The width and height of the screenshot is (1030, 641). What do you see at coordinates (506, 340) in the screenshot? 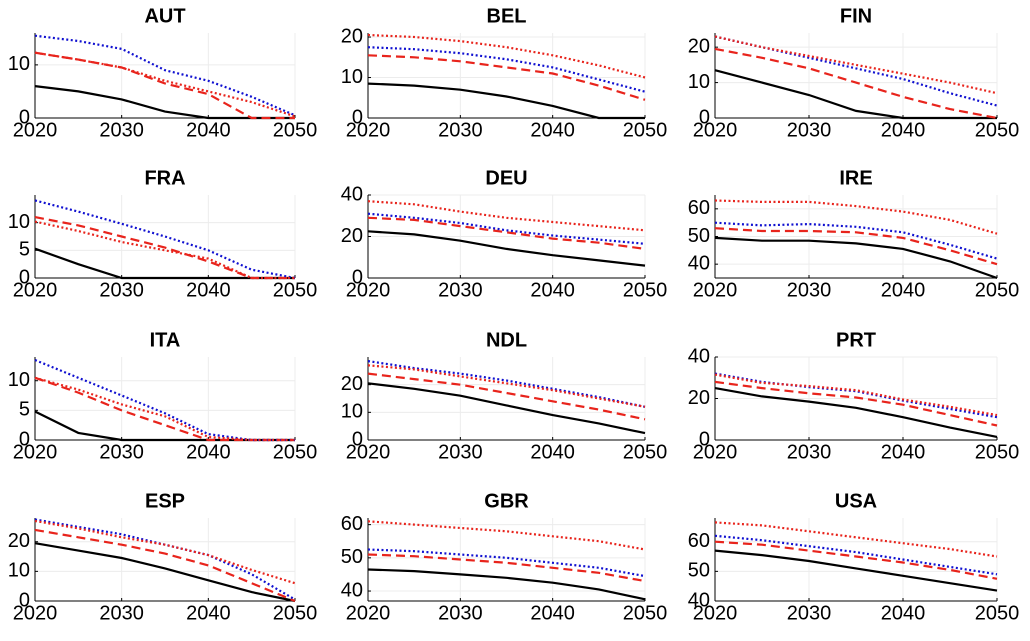
I see `panel-title: NDL` at bounding box center [506, 340].